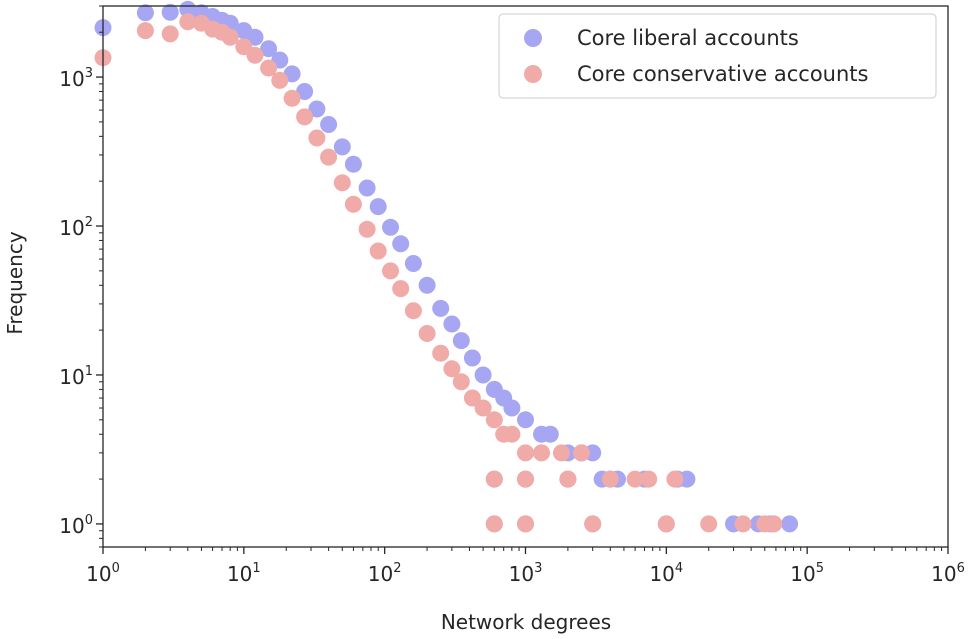 The height and width of the screenshot is (639, 968). I want to click on y-axis-label: Frequency, so click(15, 282).